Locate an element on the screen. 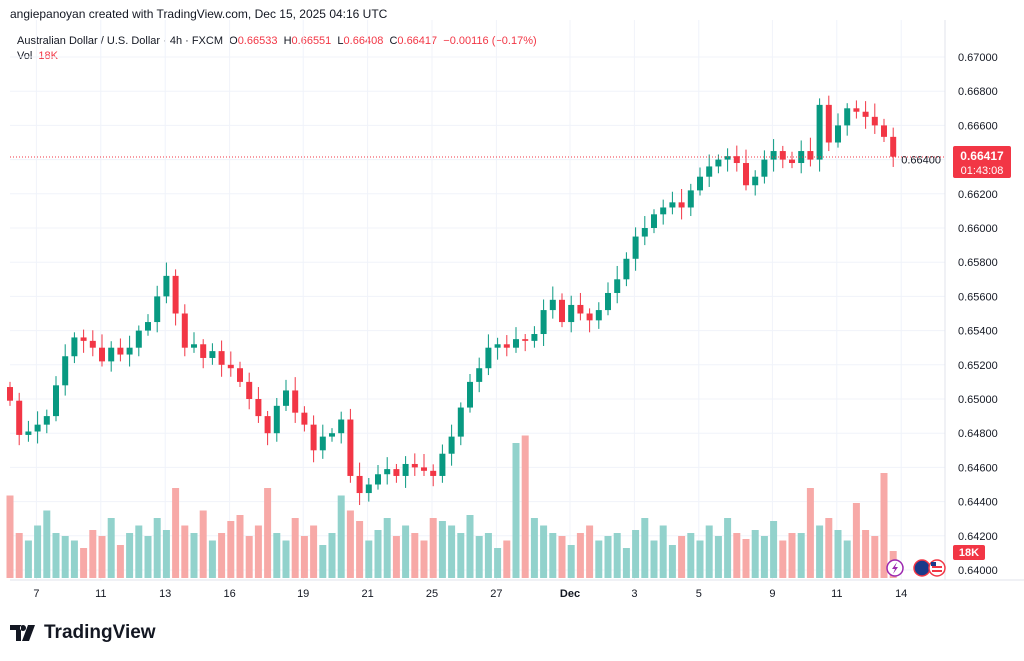 The width and height of the screenshot is (1024, 661). aud-flag-icon is located at coordinates (922, 568).